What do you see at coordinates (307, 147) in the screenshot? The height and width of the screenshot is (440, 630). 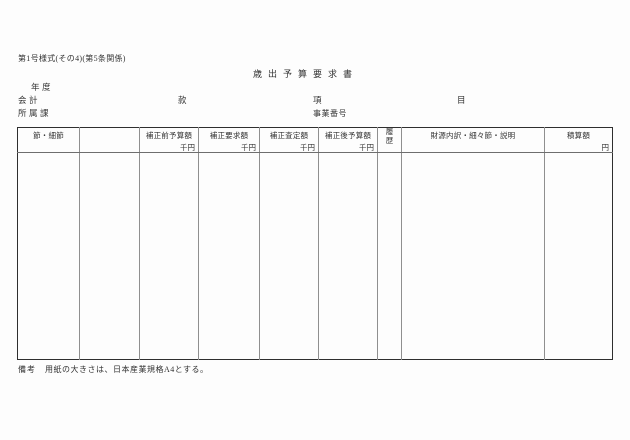 I see `col-unit-revision-assessment: 千円` at bounding box center [307, 147].